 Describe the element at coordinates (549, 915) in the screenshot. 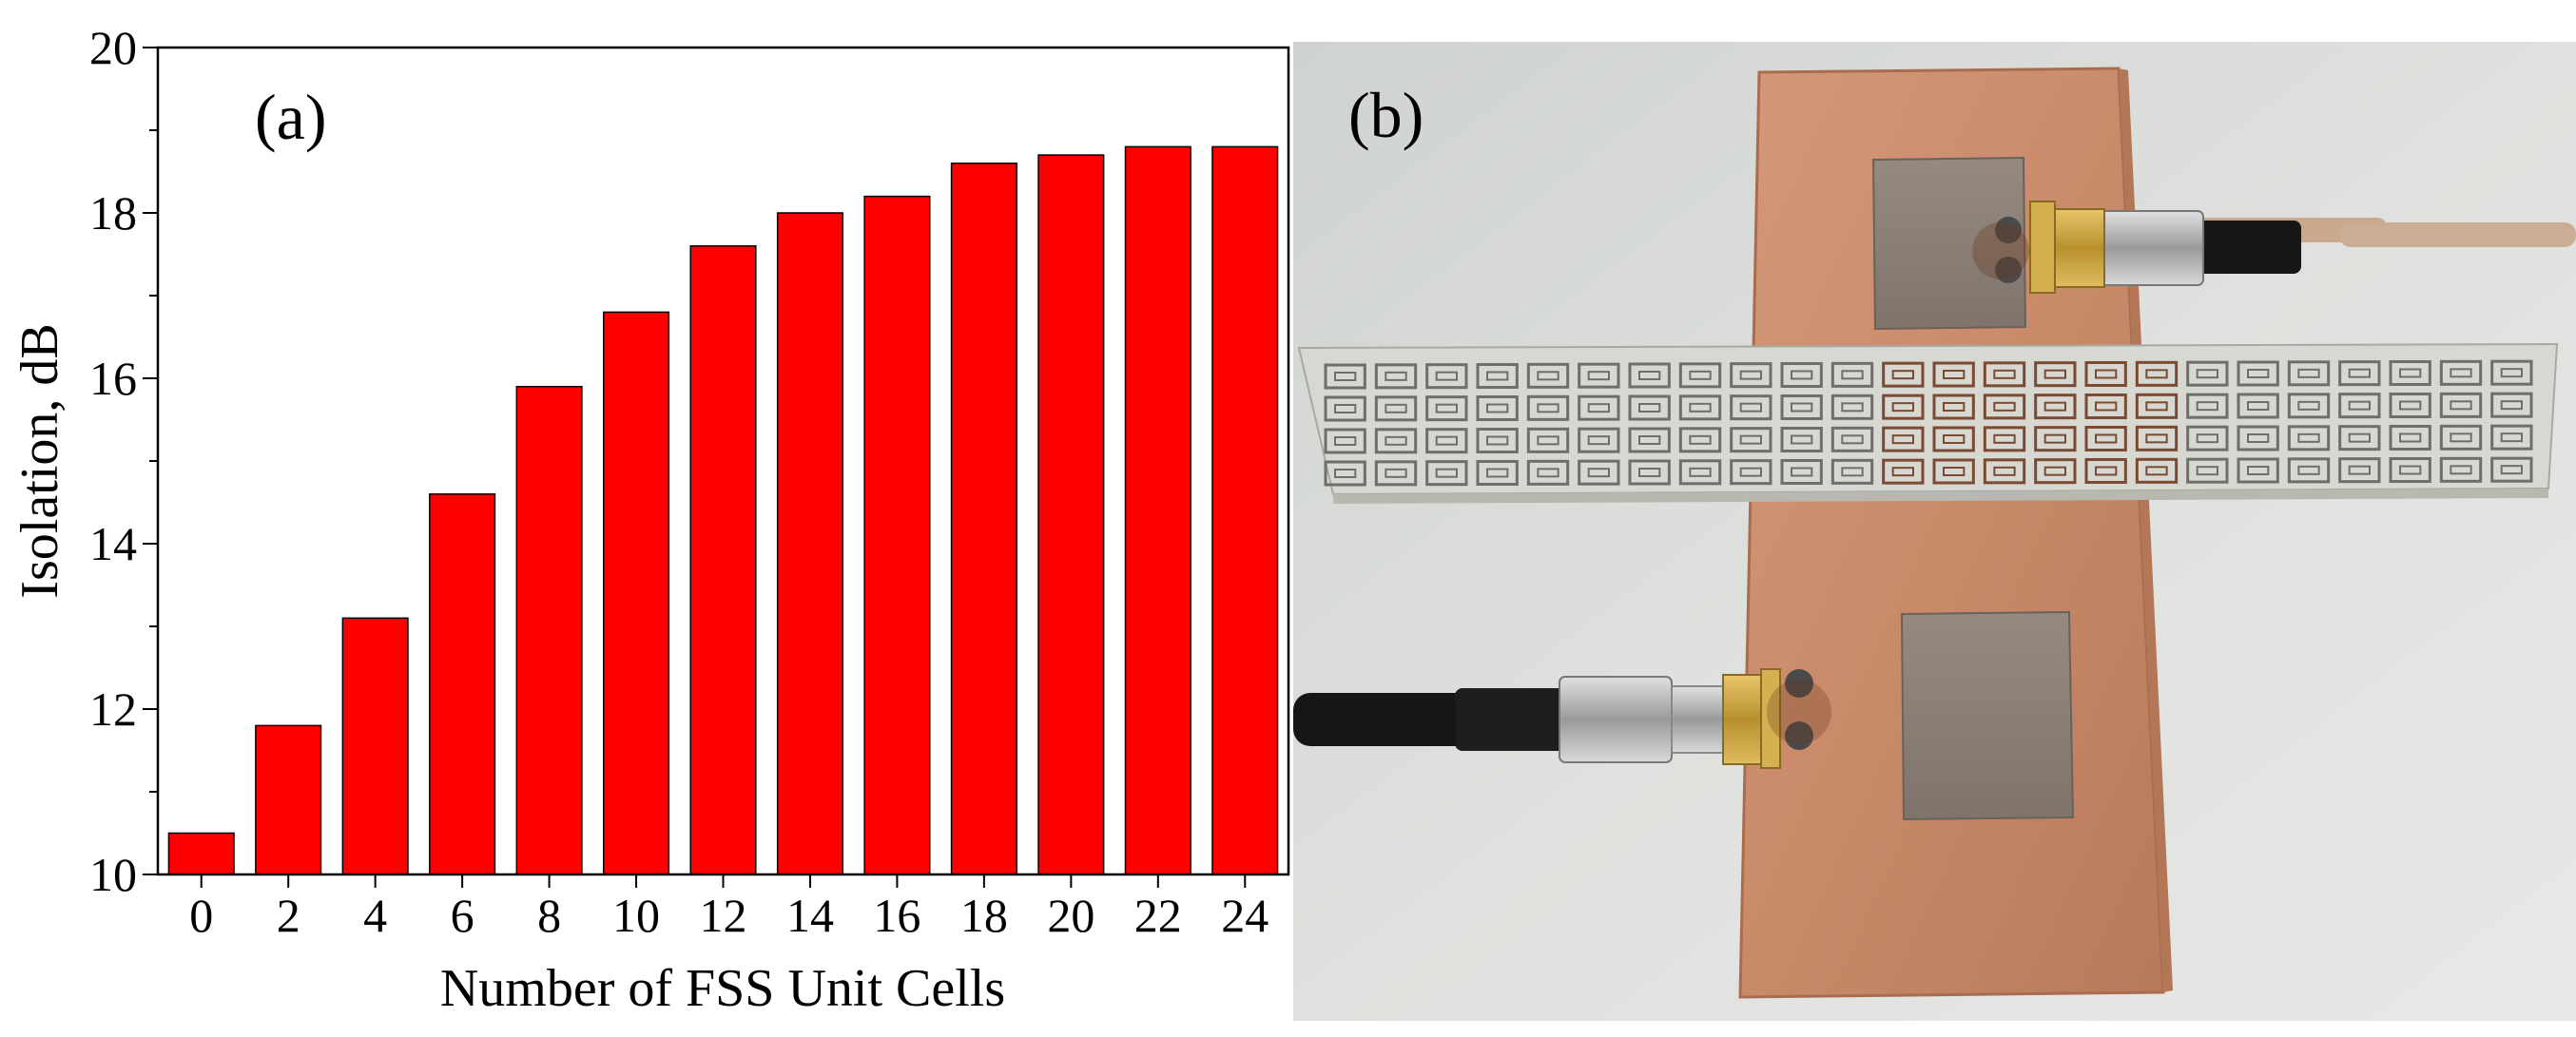

I see `x-tick-label-8: 8` at that location.